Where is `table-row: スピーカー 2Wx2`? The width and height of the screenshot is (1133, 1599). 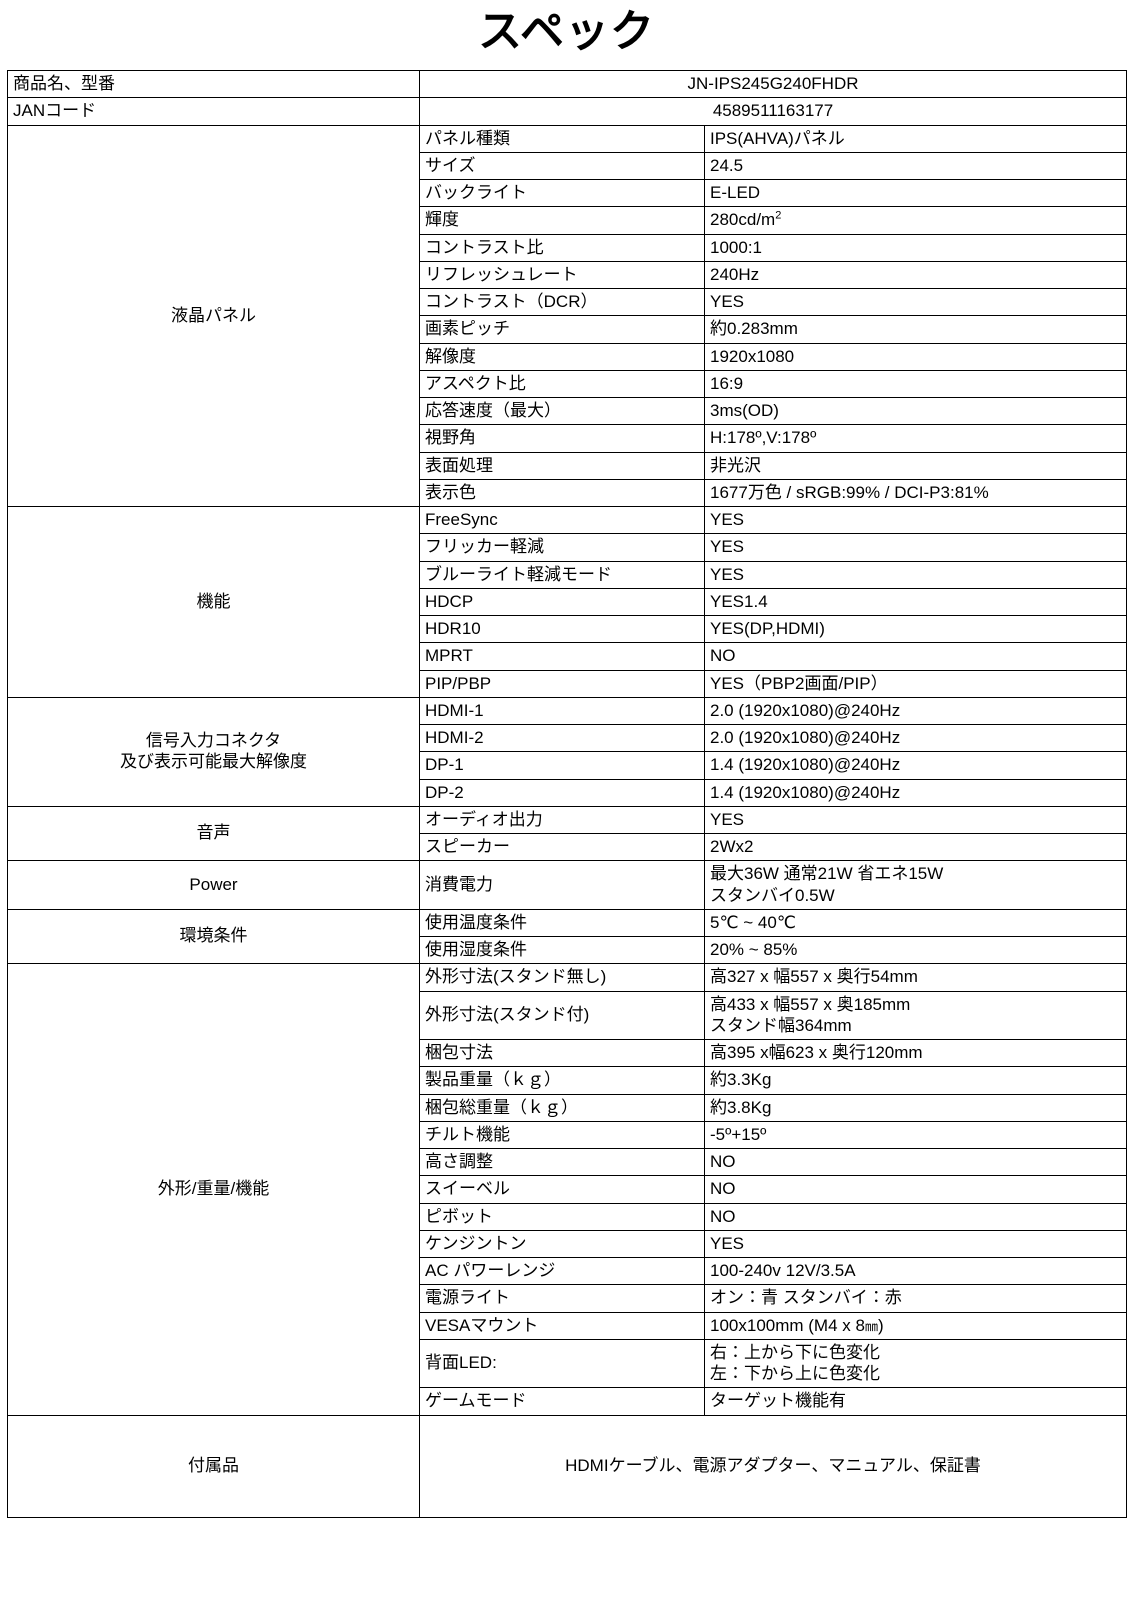
table-row: スピーカー 2Wx2 is located at coordinates (568, 847).